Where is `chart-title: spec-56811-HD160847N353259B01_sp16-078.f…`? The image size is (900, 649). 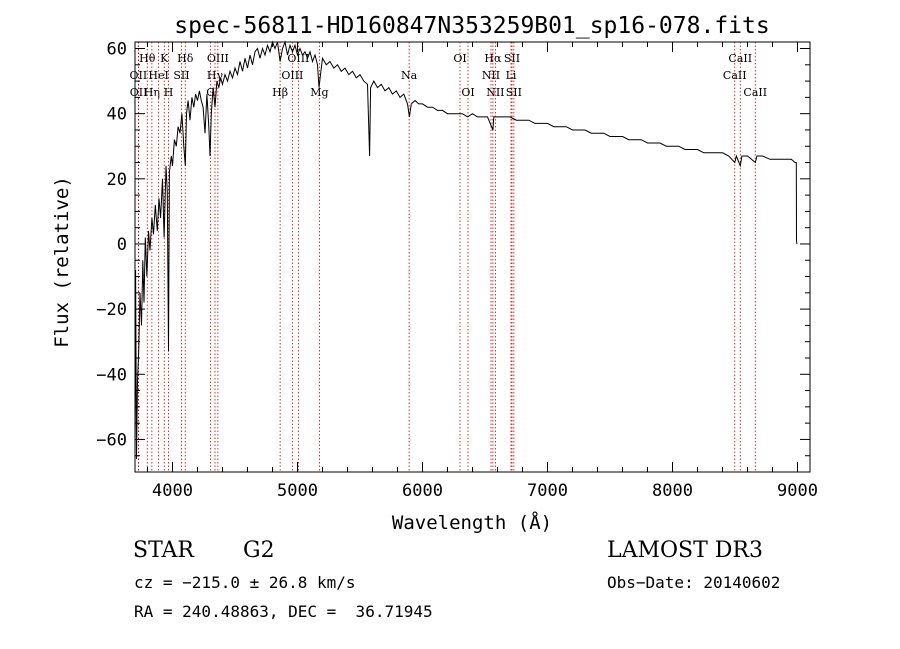
chart-title: spec-56811-HD160847N353259B01_sp16-078.f… is located at coordinates (471, 26).